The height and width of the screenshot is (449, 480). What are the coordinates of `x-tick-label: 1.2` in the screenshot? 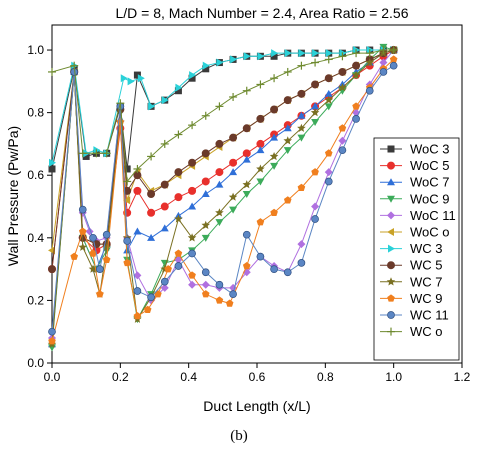 It's located at (462, 377).